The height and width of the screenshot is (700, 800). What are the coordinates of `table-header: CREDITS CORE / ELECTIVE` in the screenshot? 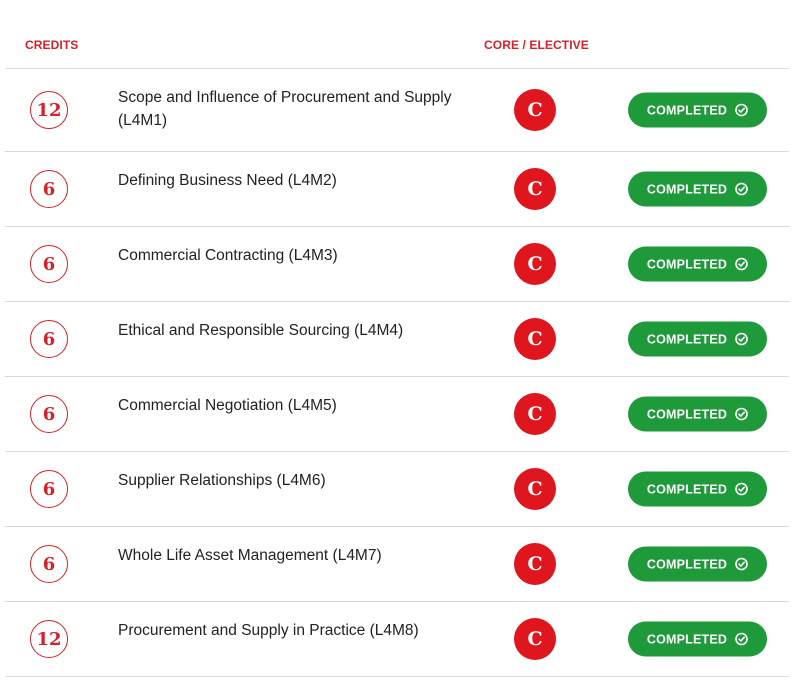 It's located at (397, 47).